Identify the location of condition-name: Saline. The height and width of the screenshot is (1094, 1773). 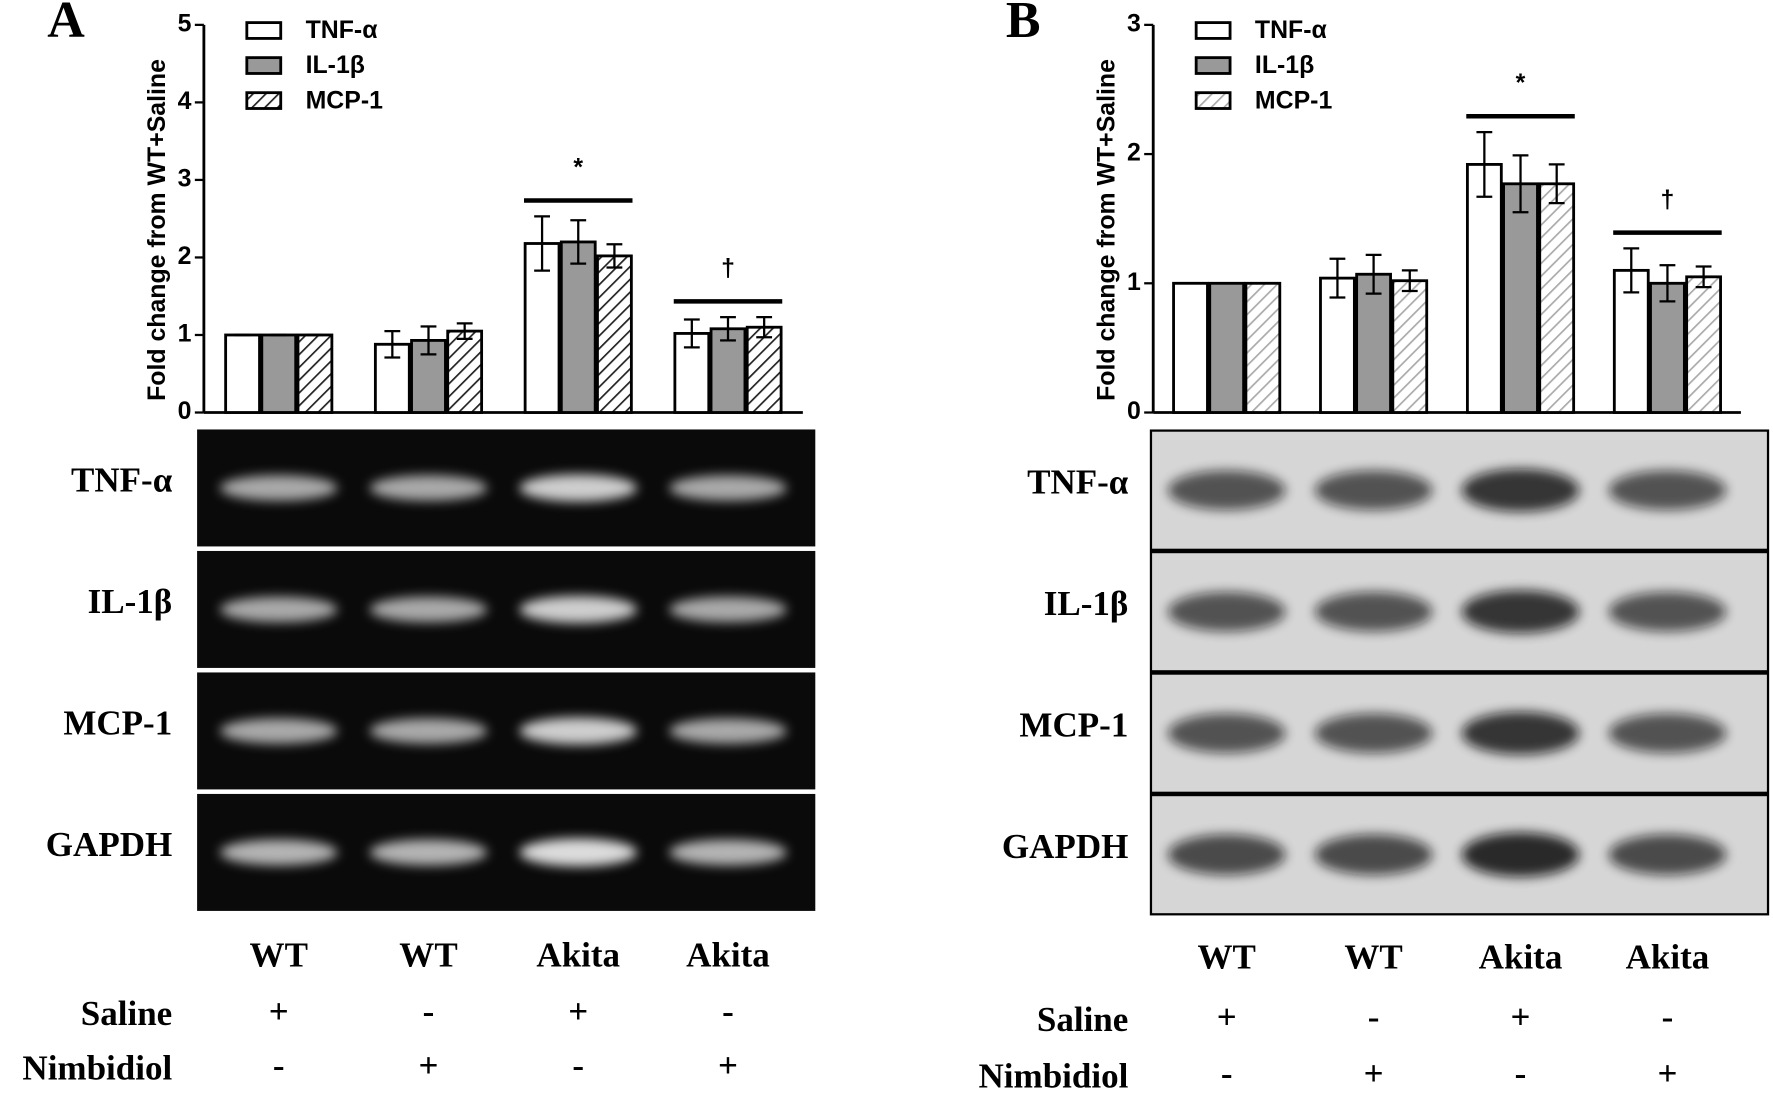
(1082, 1019).